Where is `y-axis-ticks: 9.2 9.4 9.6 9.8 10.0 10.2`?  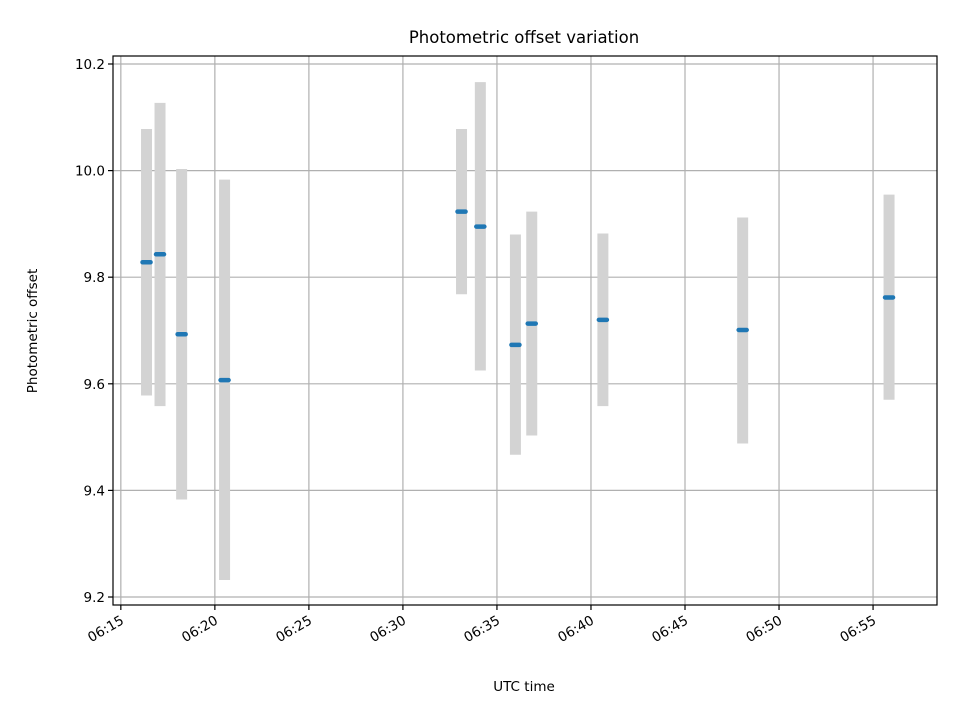 y-axis-ticks: 9.2 9.4 9.6 9.8 10.0 10.2 is located at coordinates (94, 331).